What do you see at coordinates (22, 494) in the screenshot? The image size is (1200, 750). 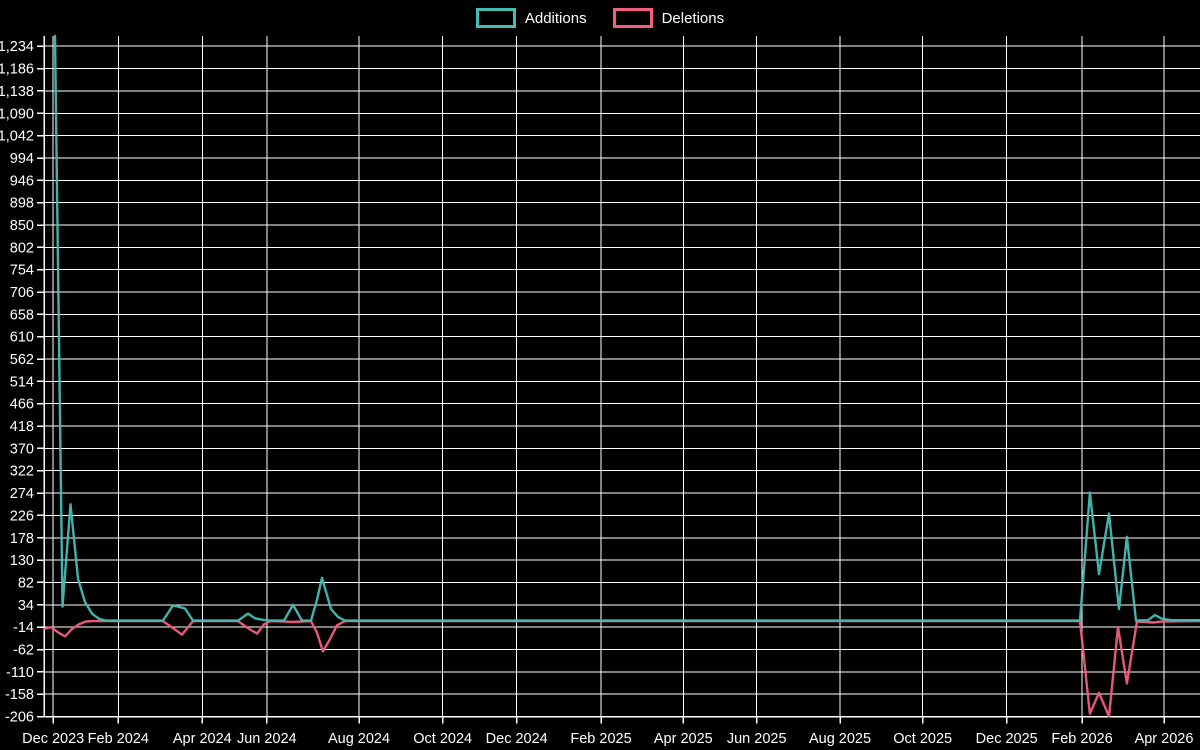 I see `y-tick-label: 274` at bounding box center [22, 494].